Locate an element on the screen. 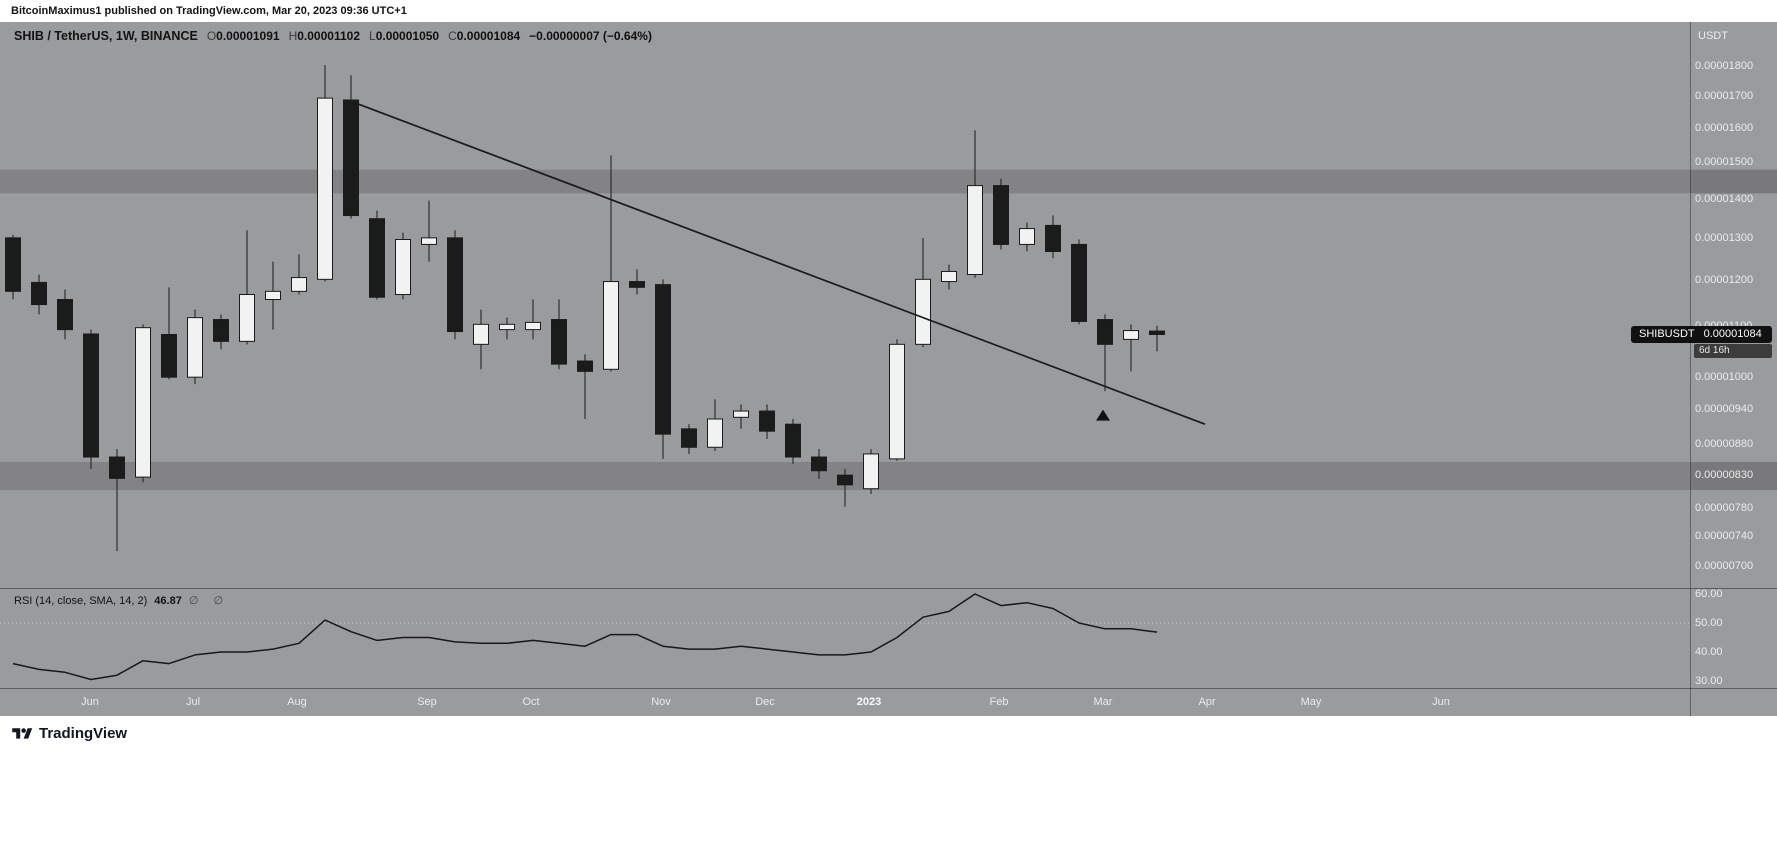 The image size is (1777, 845). high-label: H is located at coordinates (293, 36).